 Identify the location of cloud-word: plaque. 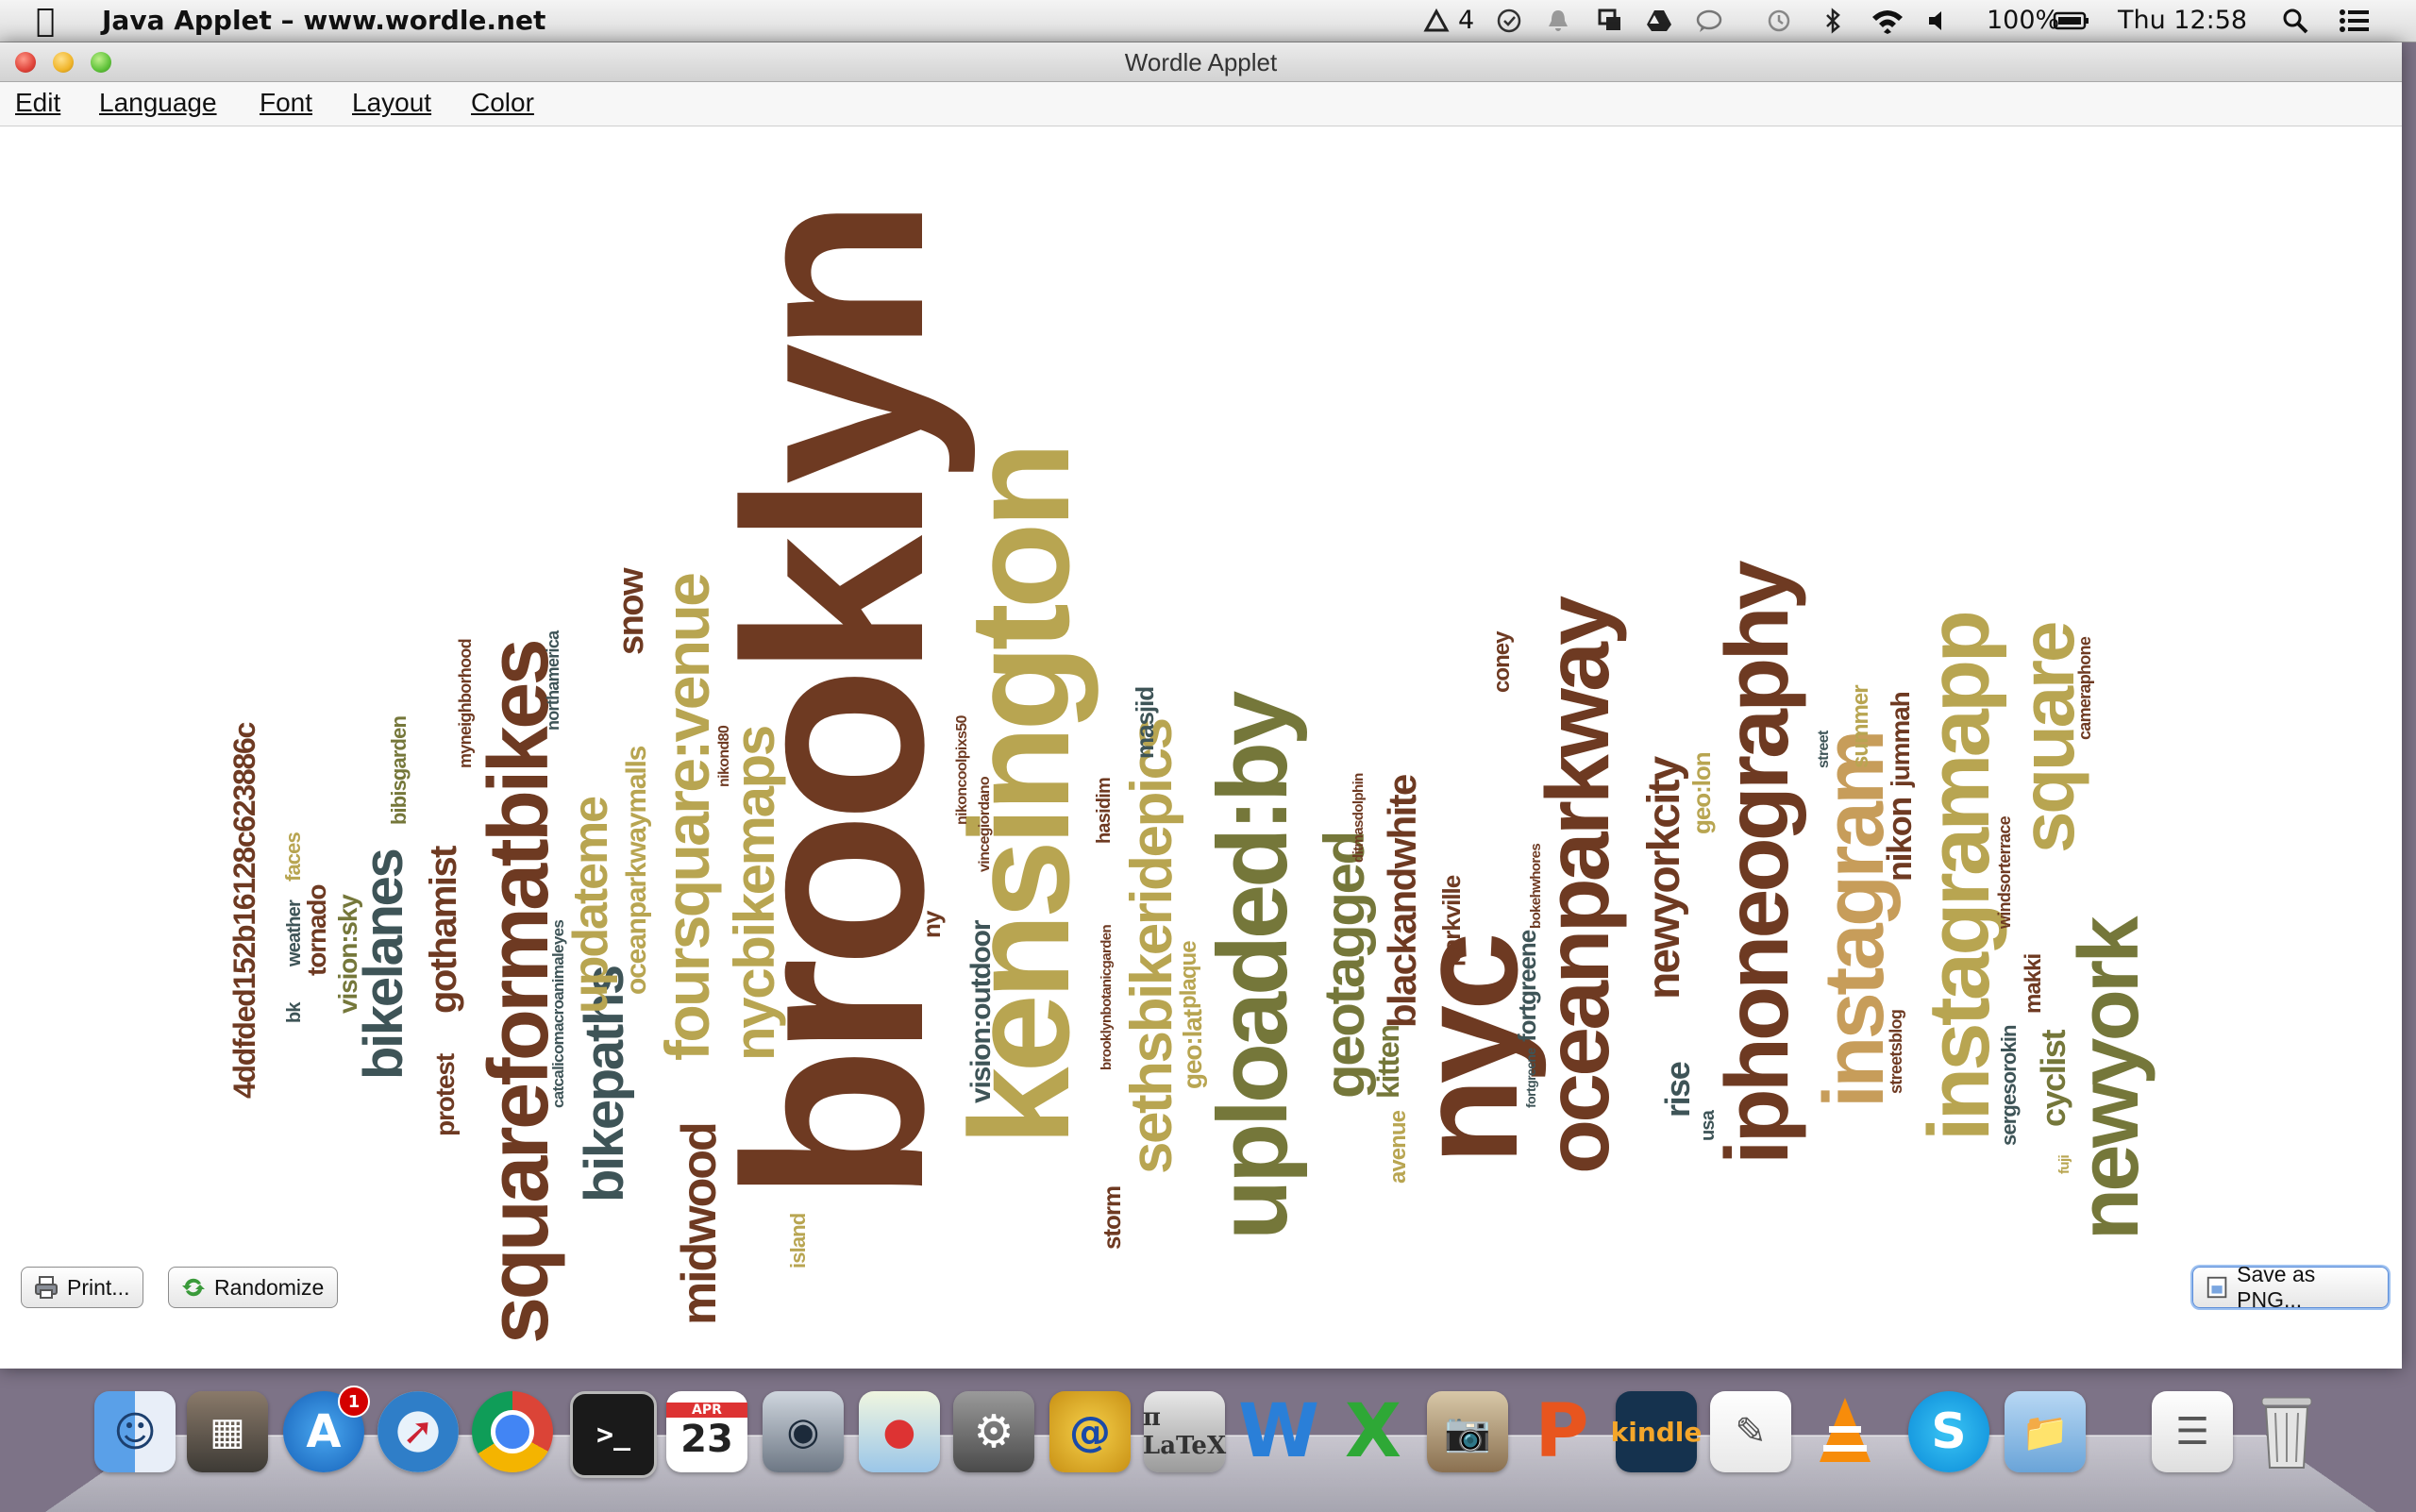
(1188, 975).